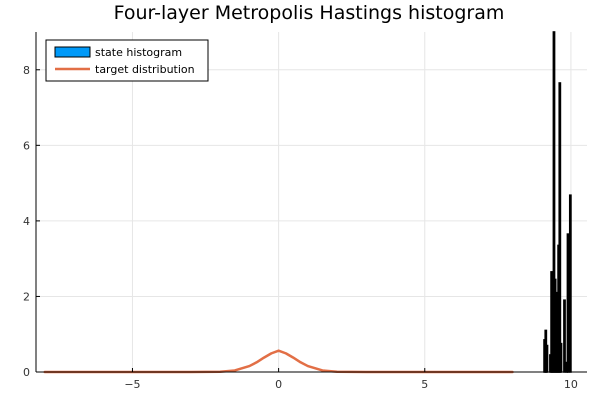  What do you see at coordinates (132, 384) in the screenshot?
I see `x-tick-label-0: −5` at bounding box center [132, 384].